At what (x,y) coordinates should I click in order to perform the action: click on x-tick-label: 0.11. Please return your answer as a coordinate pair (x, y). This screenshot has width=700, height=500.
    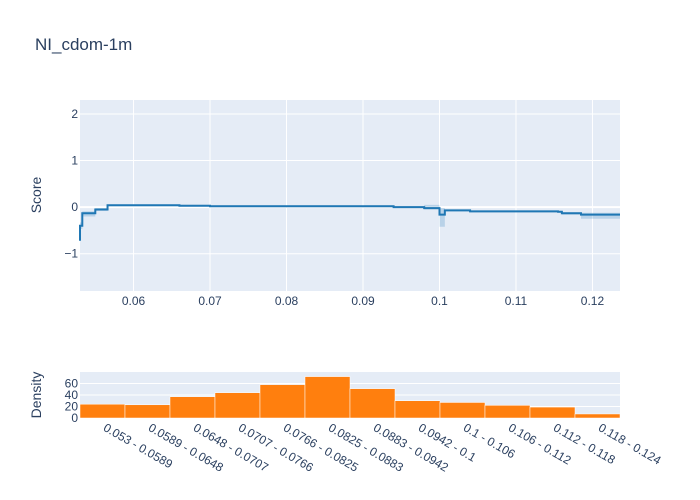
    Looking at the image, I should click on (516, 301).